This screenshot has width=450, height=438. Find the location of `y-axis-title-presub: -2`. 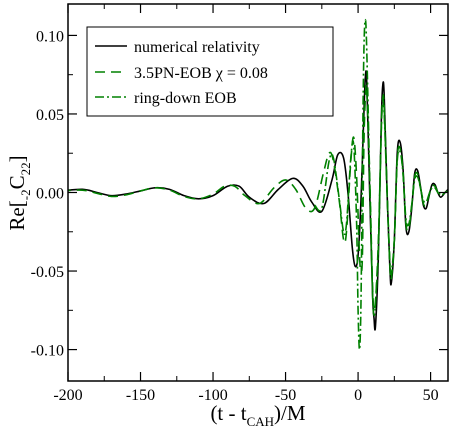

y-axis-title-presub: -2 is located at coordinates (25, 194).